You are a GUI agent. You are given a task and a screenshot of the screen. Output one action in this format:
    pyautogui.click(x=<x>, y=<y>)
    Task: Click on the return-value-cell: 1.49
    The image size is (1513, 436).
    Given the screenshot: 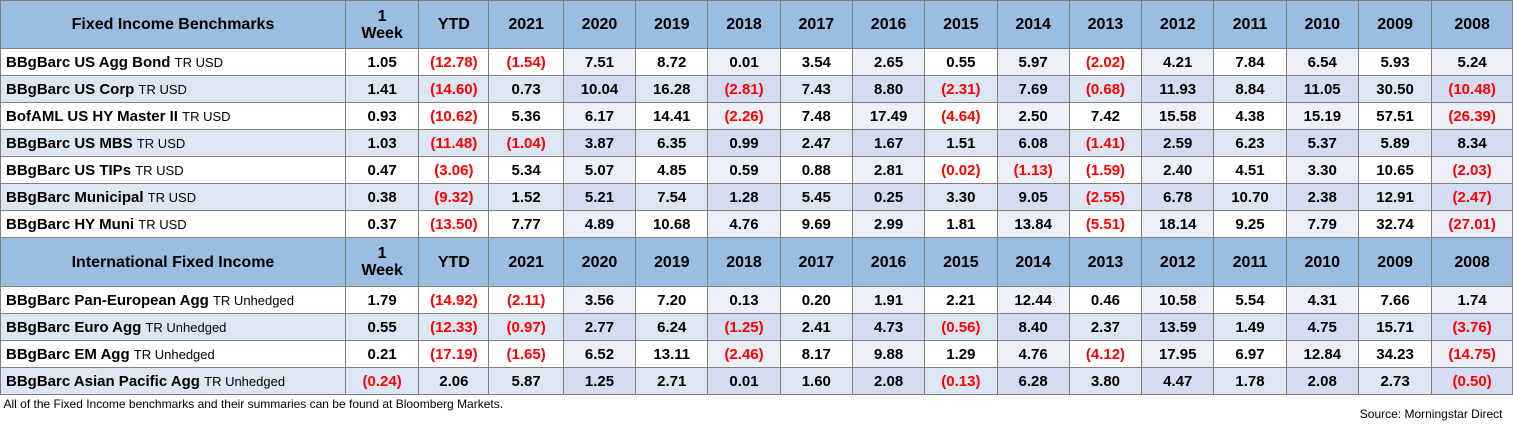 What is the action you would take?
    pyautogui.click(x=1250, y=327)
    